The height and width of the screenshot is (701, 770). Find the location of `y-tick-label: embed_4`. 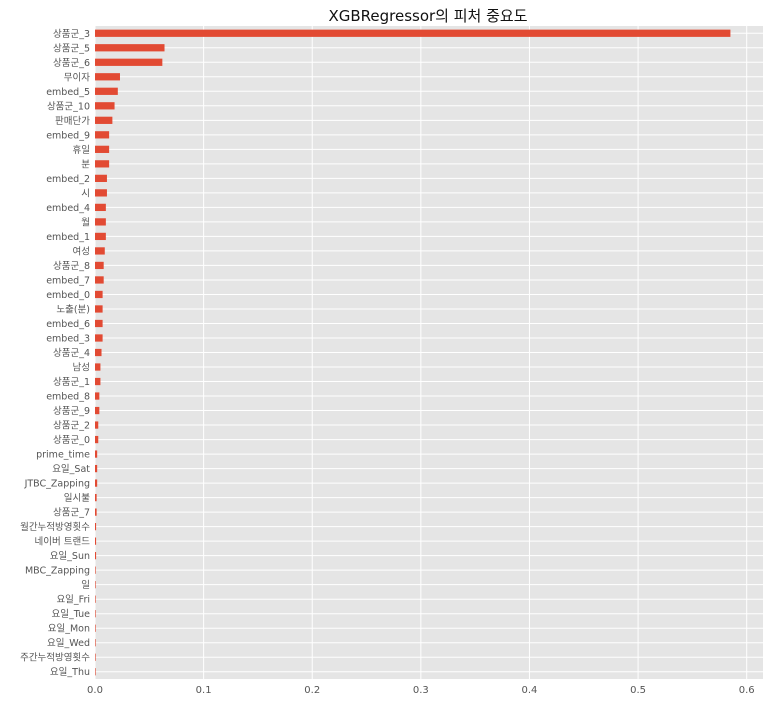

y-tick-label: embed_4 is located at coordinates (68, 208).